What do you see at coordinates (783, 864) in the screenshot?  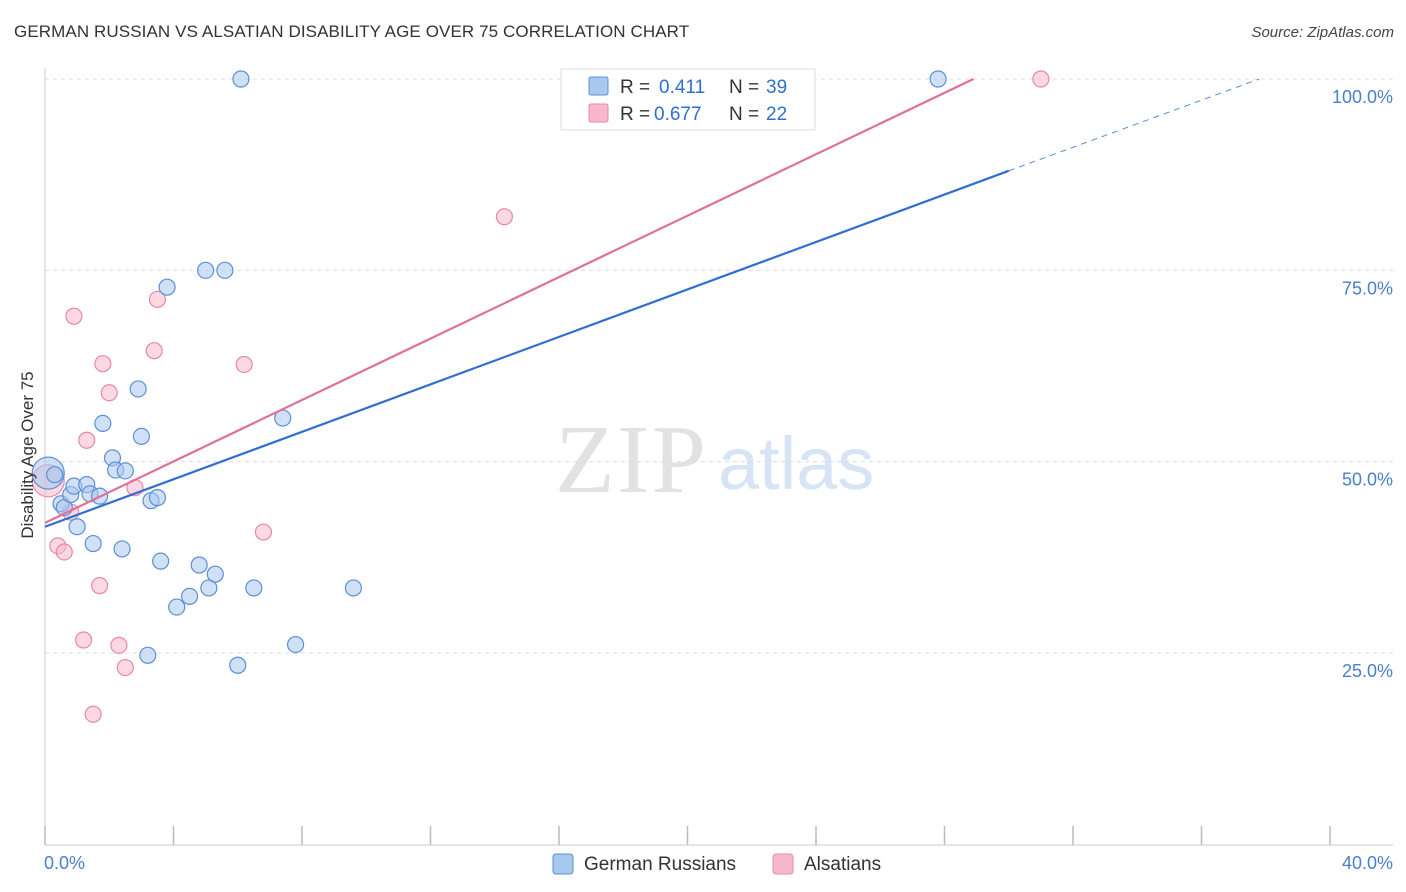 I see `bottom-legend-swatch-pink` at bounding box center [783, 864].